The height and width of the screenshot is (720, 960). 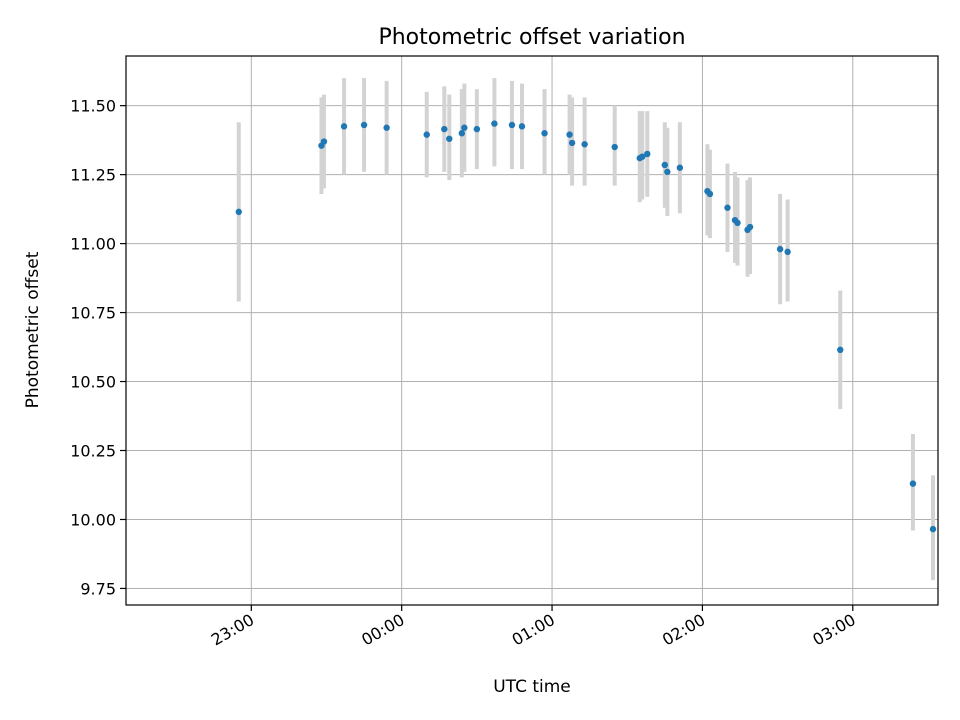 I want to click on y-tick-label: 10.75, so click(x=93, y=313).